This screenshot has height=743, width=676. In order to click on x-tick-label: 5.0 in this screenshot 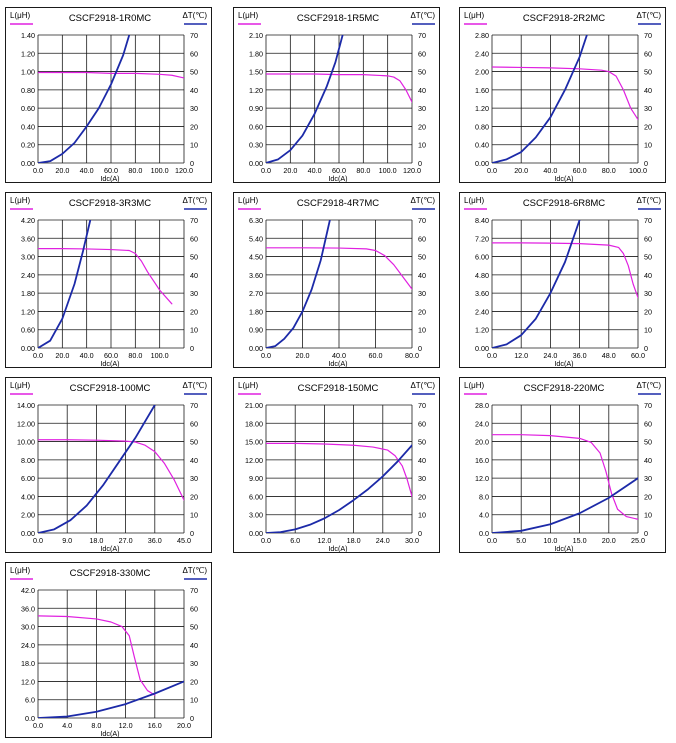, I will do `click(521, 540)`.